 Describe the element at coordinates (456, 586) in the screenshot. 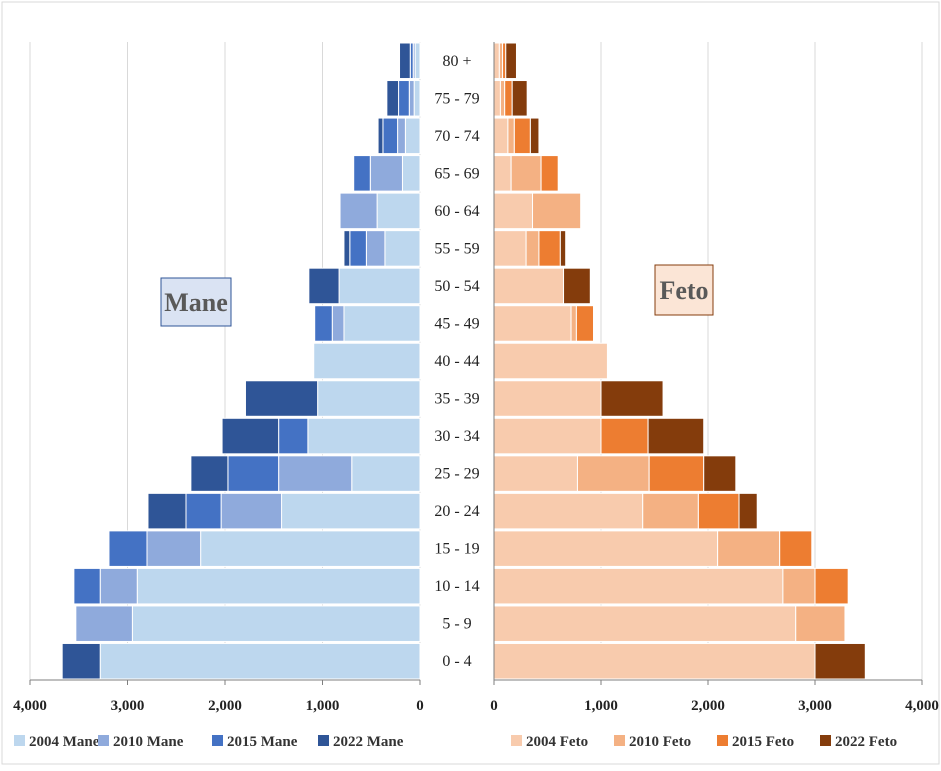

I see `age-group-label: 10 - 14` at that location.